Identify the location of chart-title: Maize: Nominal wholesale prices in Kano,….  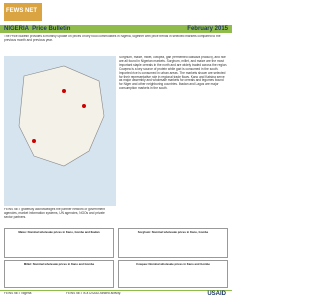
(59, 232).